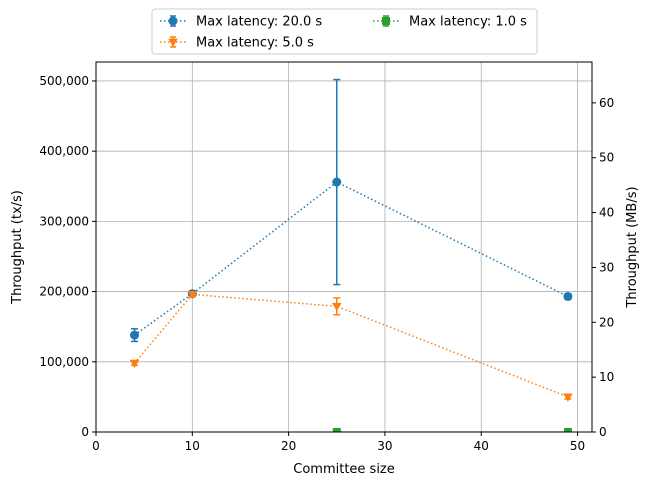 The width and height of the screenshot is (649, 485). What do you see at coordinates (64, 221) in the screenshot?
I see `y-tick-label: 300,000` at bounding box center [64, 221].